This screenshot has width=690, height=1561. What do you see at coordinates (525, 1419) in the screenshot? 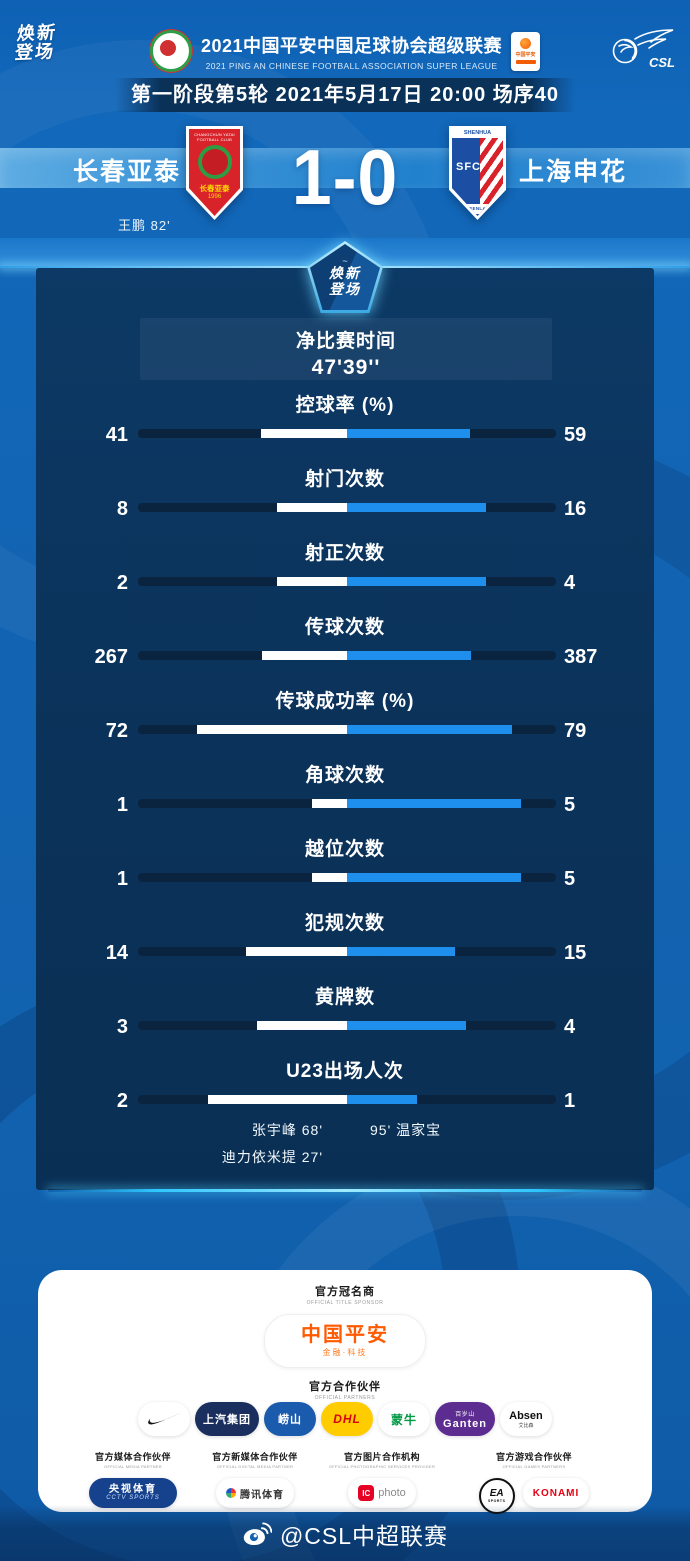
I see `absen-logo: Absen 艾比森` at bounding box center [525, 1419].